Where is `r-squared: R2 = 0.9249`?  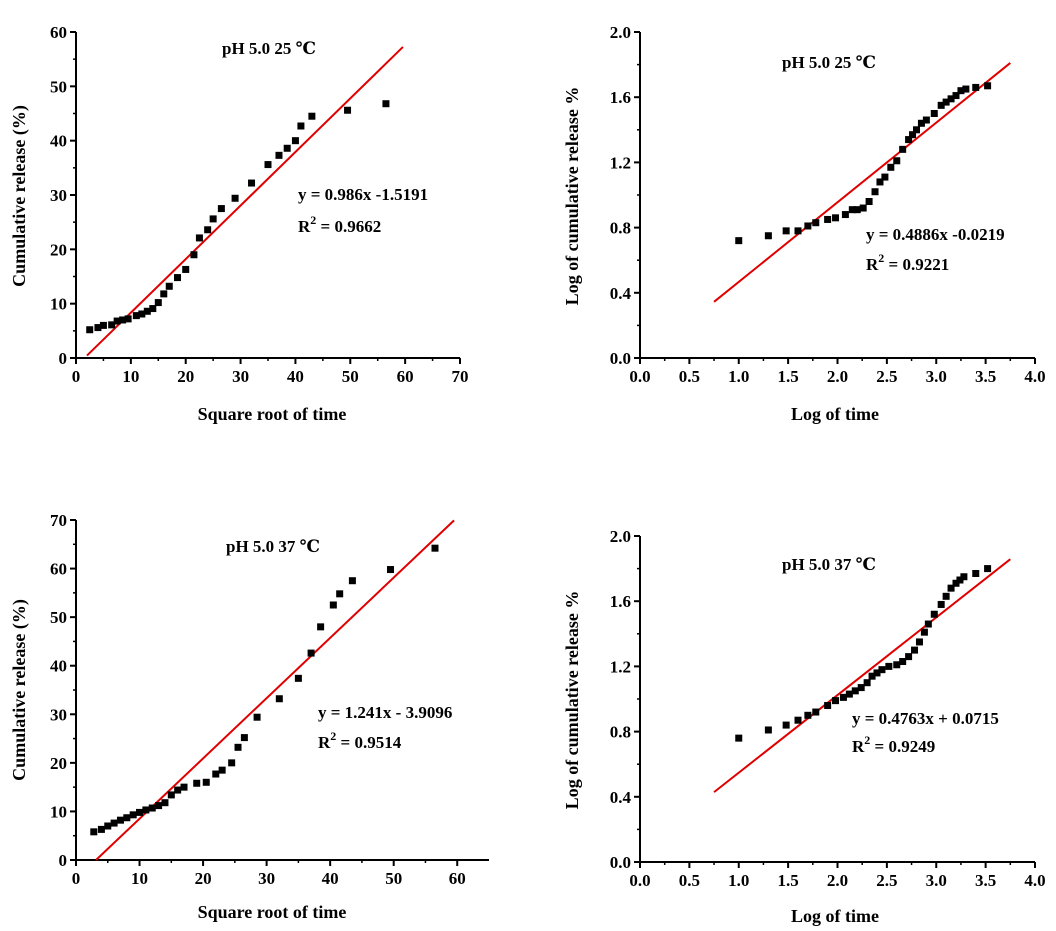
r-squared: R2 = 0.9249 is located at coordinates (893, 744).